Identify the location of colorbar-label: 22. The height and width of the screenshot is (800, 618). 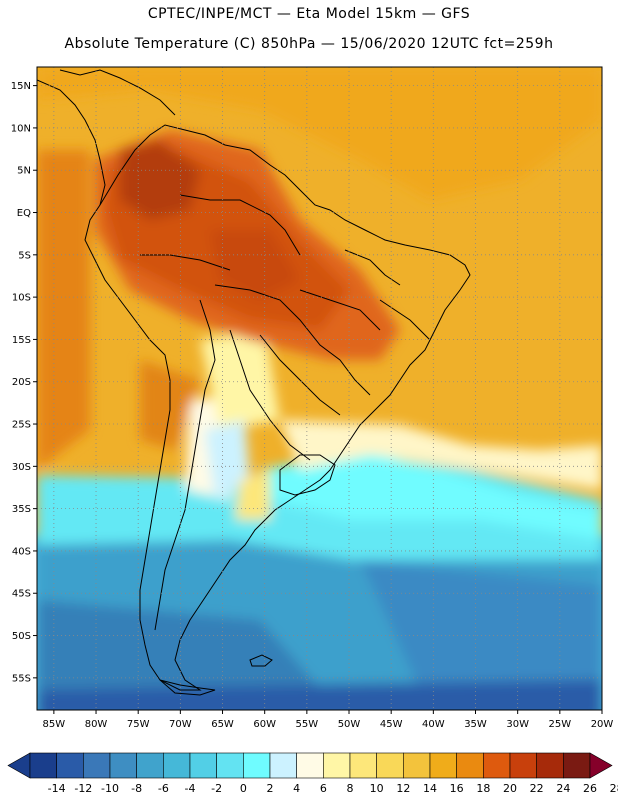
(537, 788).